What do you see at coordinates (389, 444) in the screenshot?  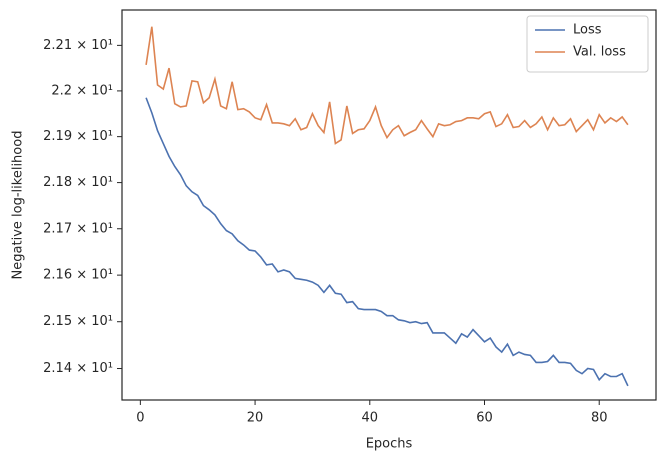 I see `x-axis-label: Epochs` at bounding box center [389, 444].